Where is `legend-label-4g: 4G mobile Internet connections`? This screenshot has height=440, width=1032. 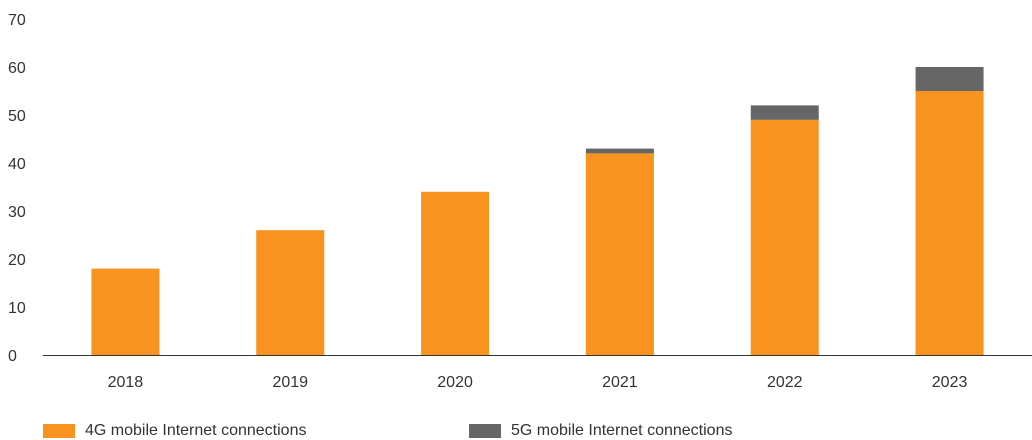 legend-label-4g: 4G mobile Internet connections is located at coordinates (196, 430).